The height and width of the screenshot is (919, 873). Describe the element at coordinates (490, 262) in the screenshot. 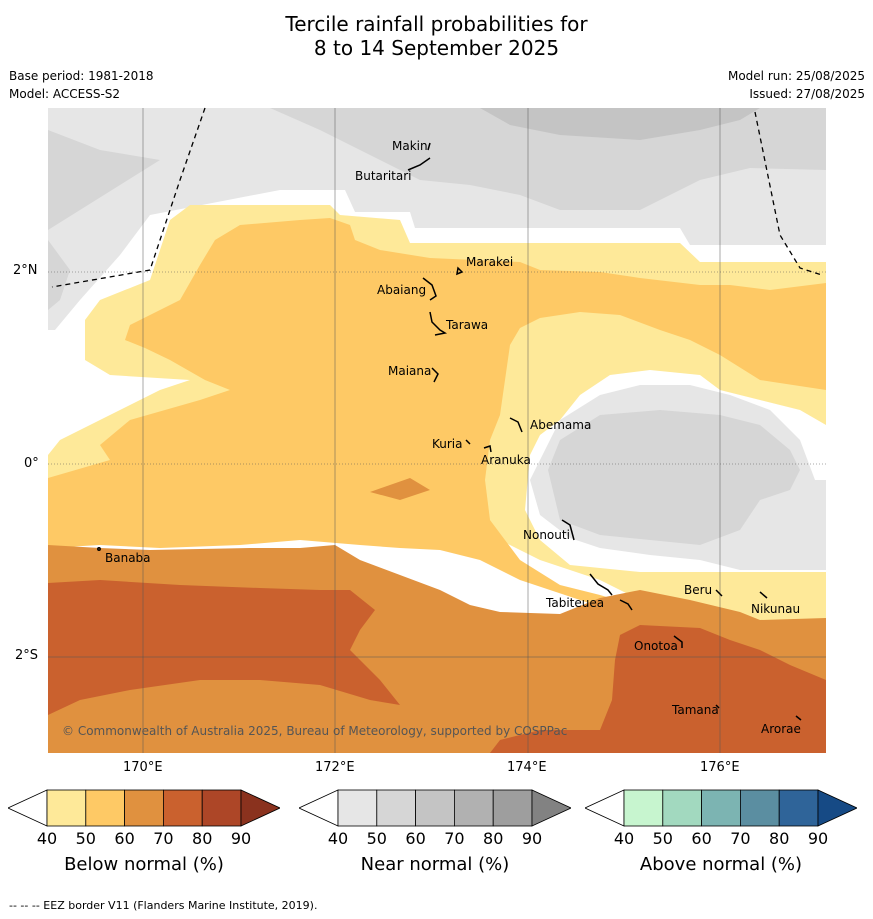

I see `place-label: Marakei` at that location.